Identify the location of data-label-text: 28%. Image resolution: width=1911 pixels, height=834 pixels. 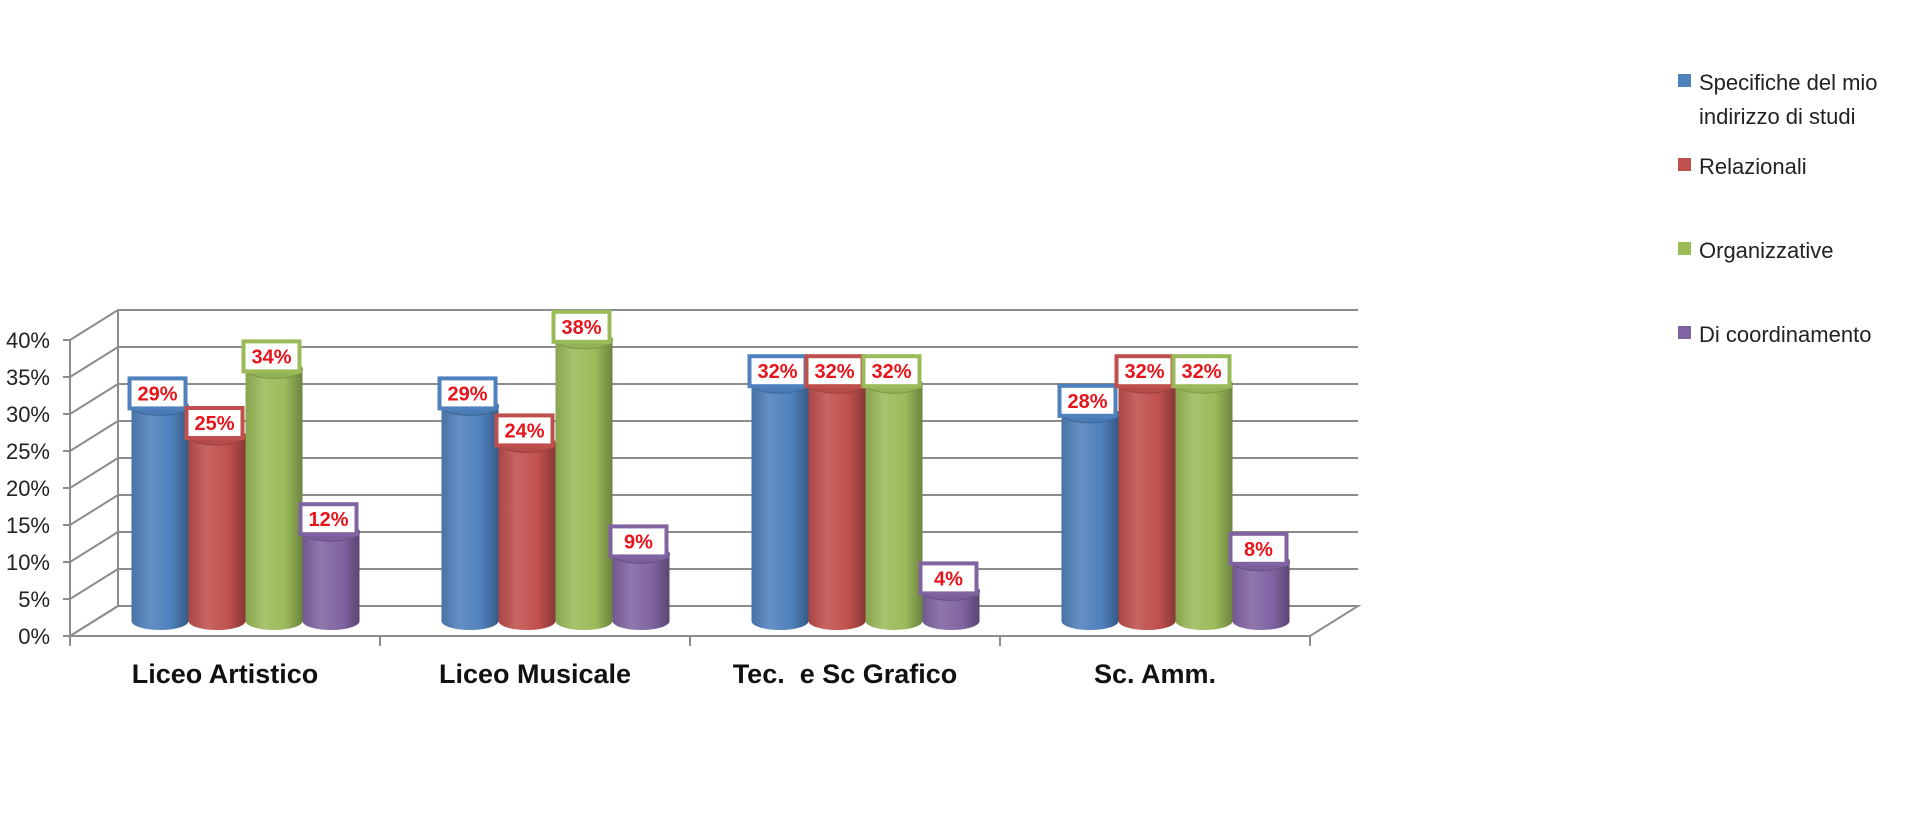
(1087, 402).